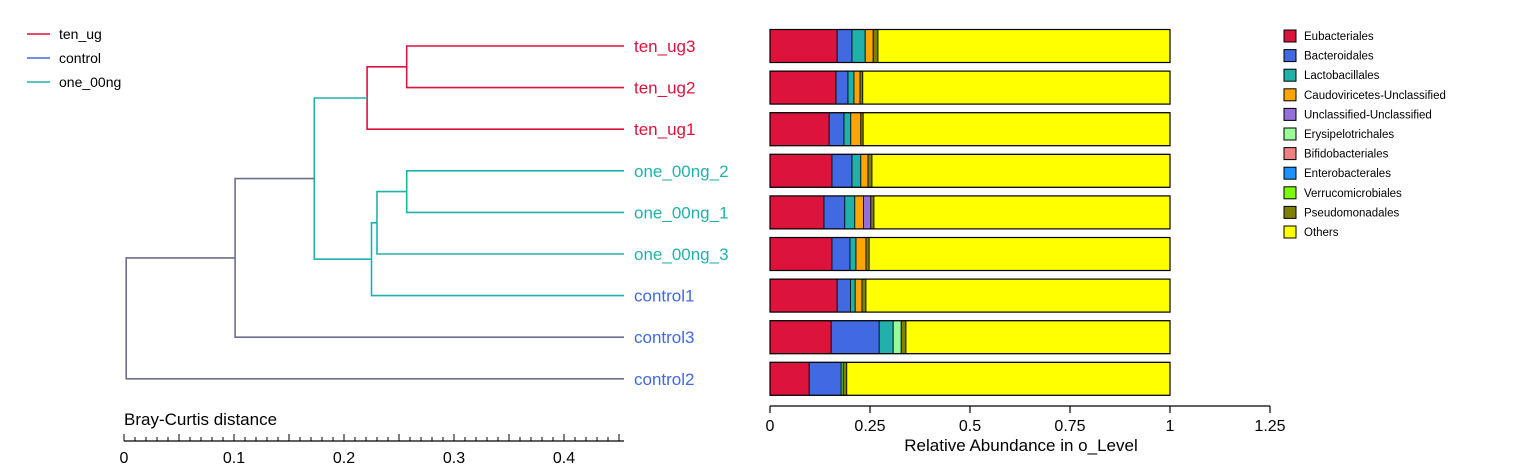 This screenshot has height=471, width=1521. Describe the element at coordinates (1339, 37) in the screenshot. I see `legend-label: Eubacteriales` at that location.